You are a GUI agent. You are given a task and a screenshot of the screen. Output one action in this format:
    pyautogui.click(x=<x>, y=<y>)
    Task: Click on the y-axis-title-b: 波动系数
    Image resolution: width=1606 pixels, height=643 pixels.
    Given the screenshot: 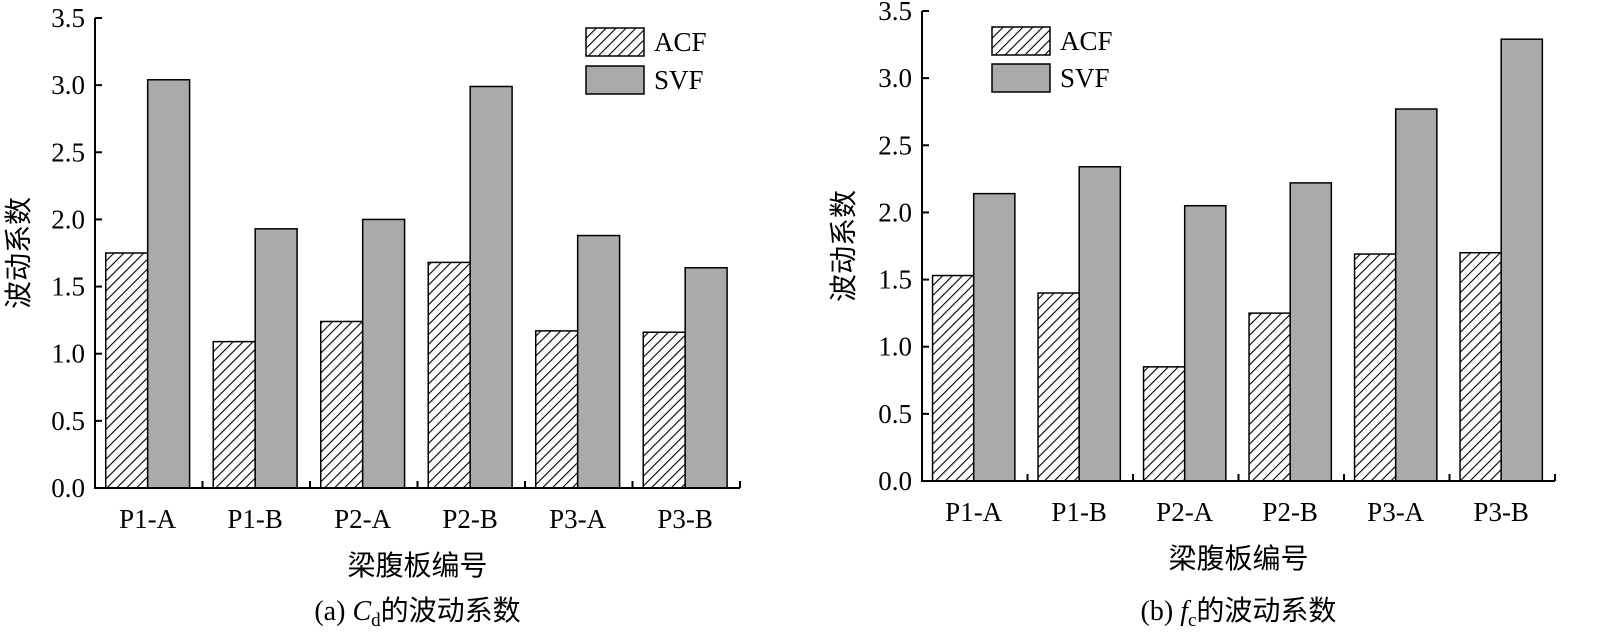 What is the action you would take?
    pyautogui.click(x=844, y=246)
    